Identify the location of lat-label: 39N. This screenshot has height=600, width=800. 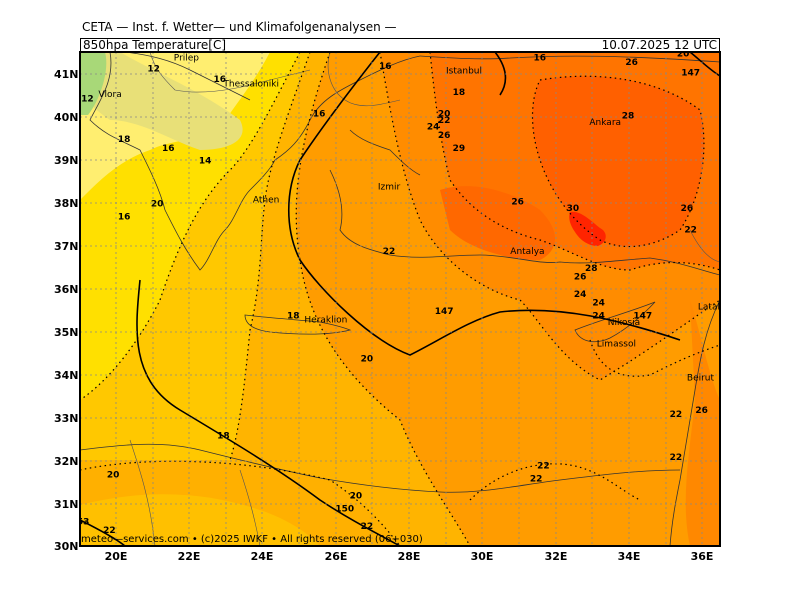
(66, 160).